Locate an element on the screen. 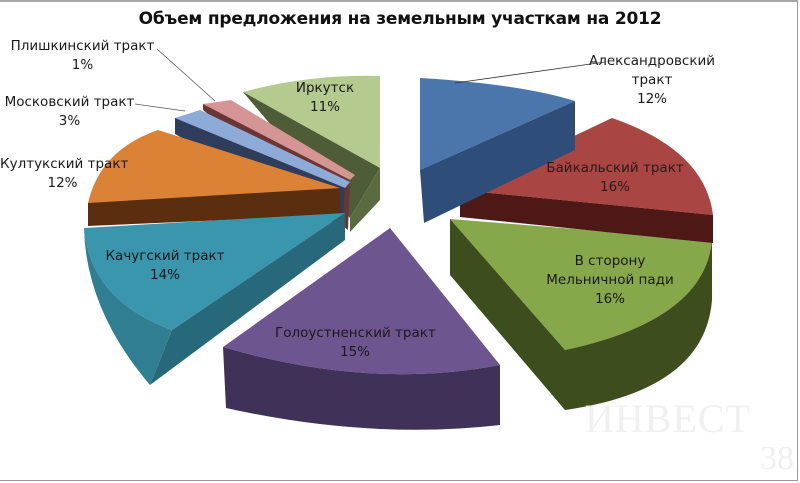  slice-baikalsky is located at coordinates (586, 180).